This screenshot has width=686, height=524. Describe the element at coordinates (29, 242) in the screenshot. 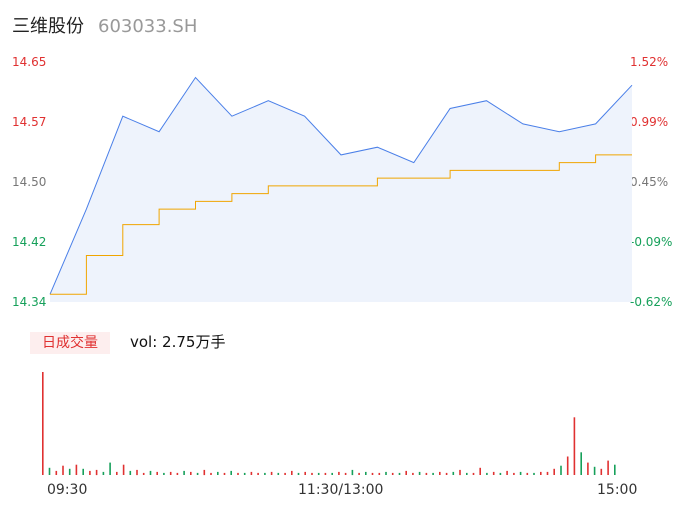

I see `price-tick-3: 14.42` at that location.